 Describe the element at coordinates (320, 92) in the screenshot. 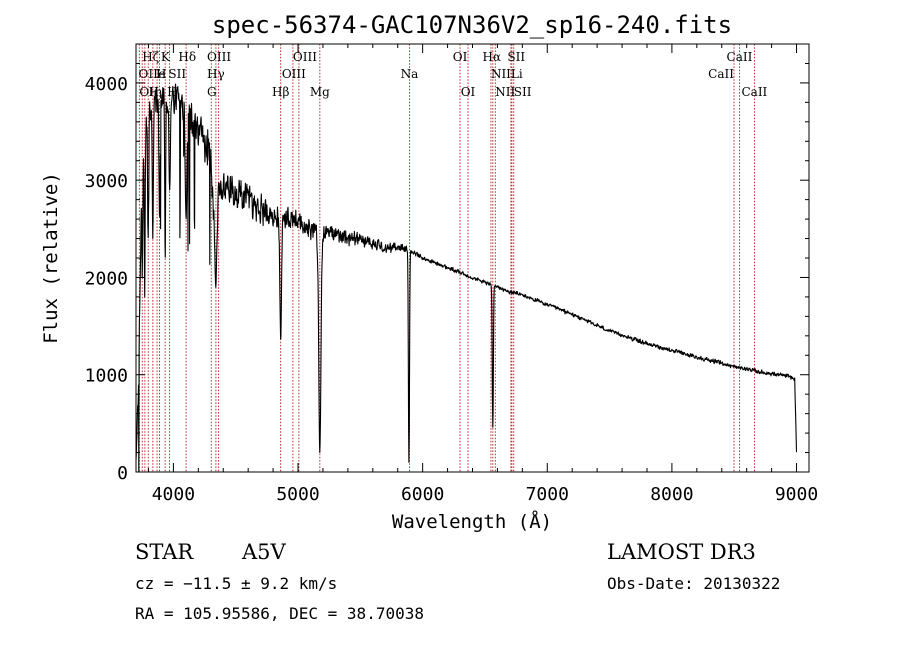

I see `spectral-line-label: Mg` at that location.